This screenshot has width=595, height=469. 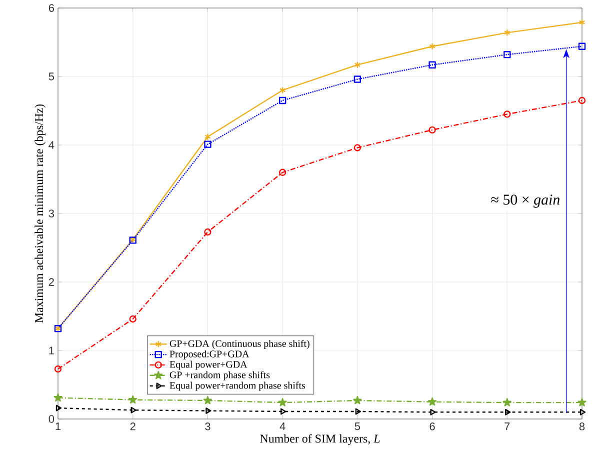 What do you see at coordinates (51, 145) in the screenshot?
I see `y-tick-label: 4` at bounding box center [51, 145].